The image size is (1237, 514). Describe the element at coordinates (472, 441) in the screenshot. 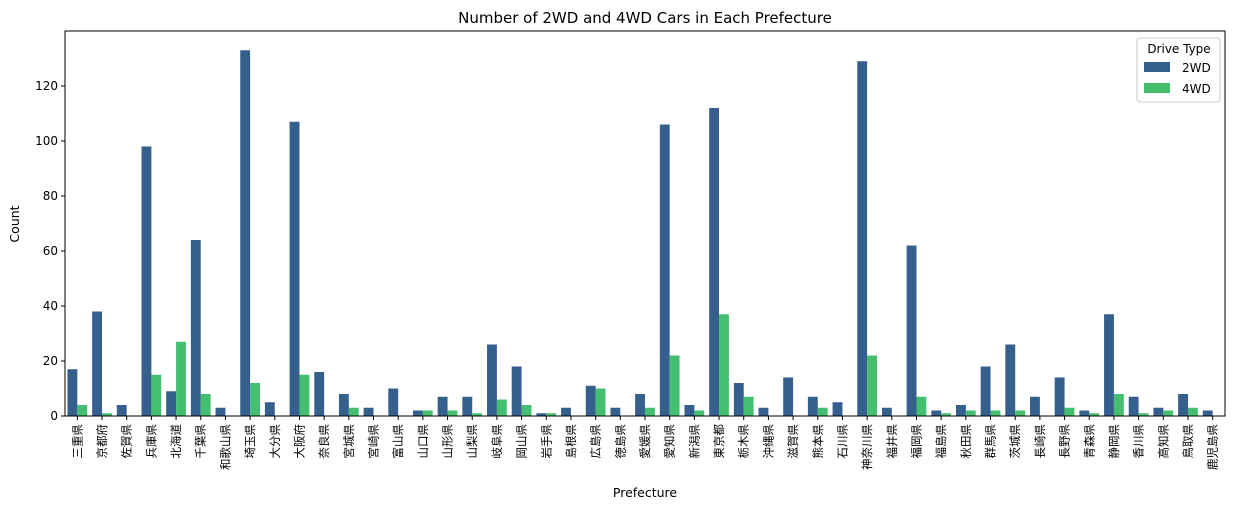

I see `x-tick-label: 山梨県` at that location.